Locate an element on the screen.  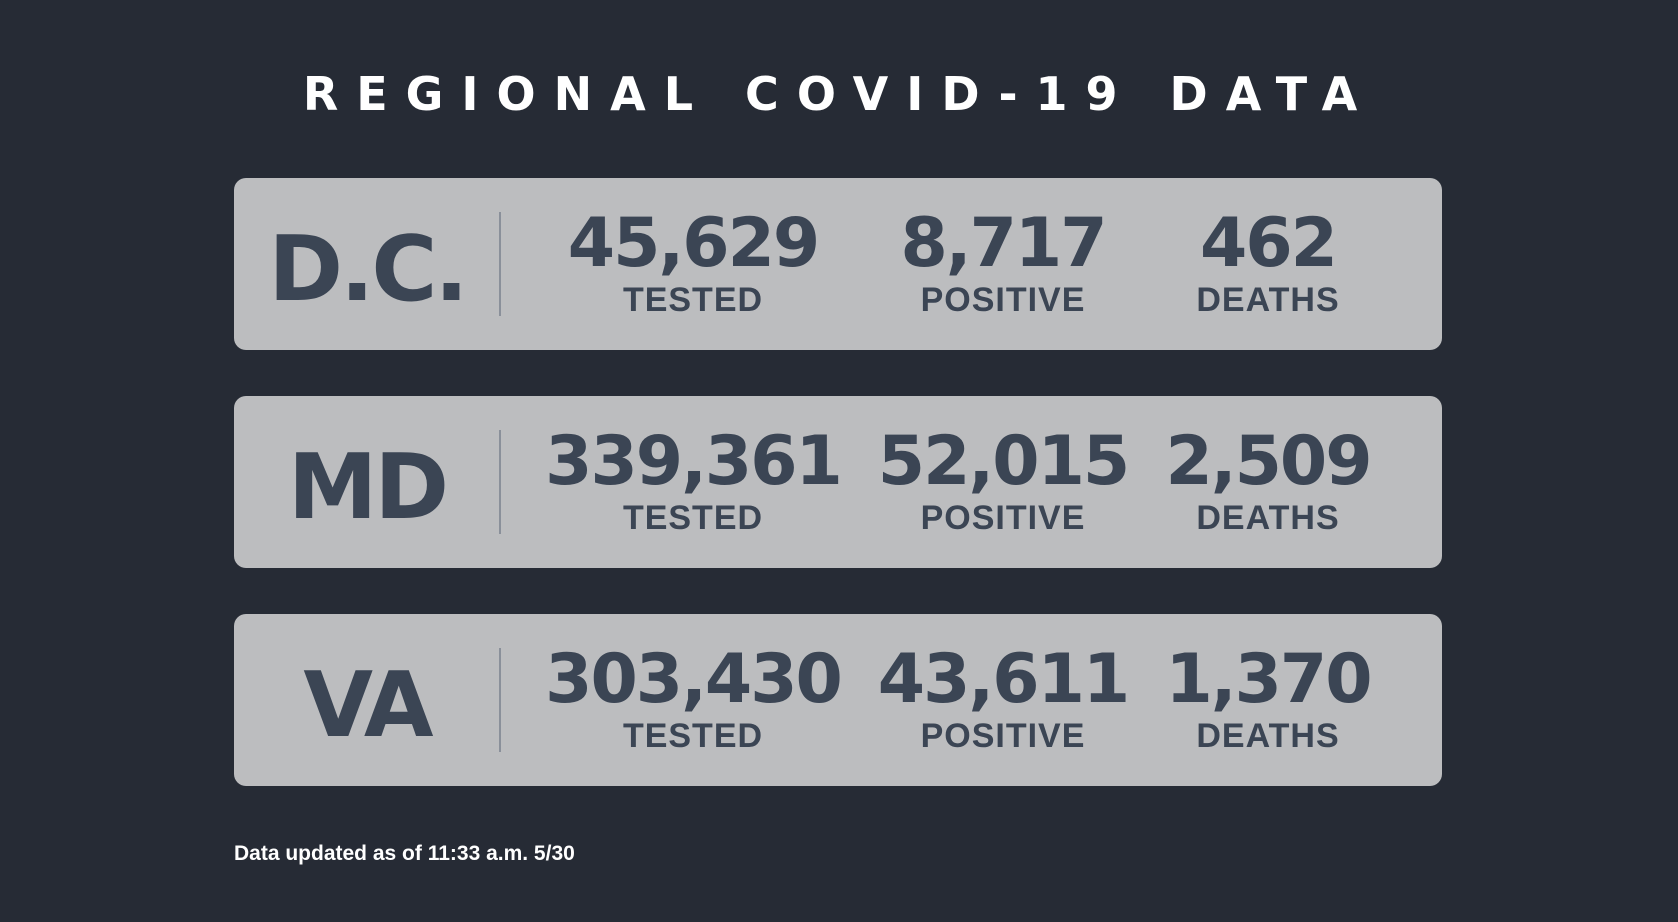
positive-value: 43,611 is located at coordinates (1003, 679).